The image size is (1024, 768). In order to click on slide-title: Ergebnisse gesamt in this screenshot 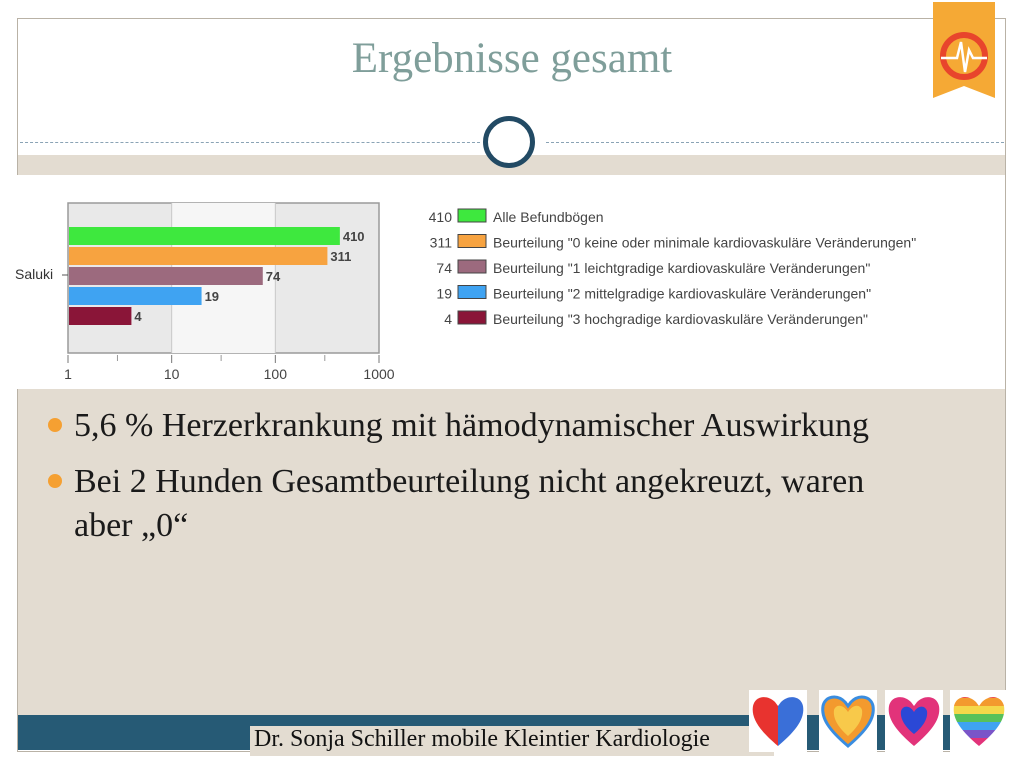, I will do `click(512, 58)`.